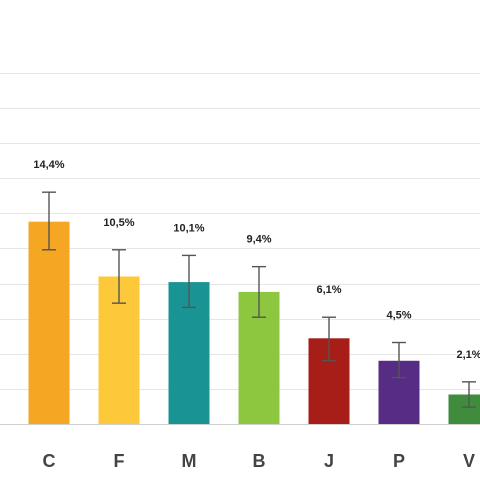 Image resolution: width=480 pixels, height=480 pixels. What do you see at coordinates (469, 461) in the screenshot?
I see `x-tick-label-v: V` at bounding box center [469, 461].